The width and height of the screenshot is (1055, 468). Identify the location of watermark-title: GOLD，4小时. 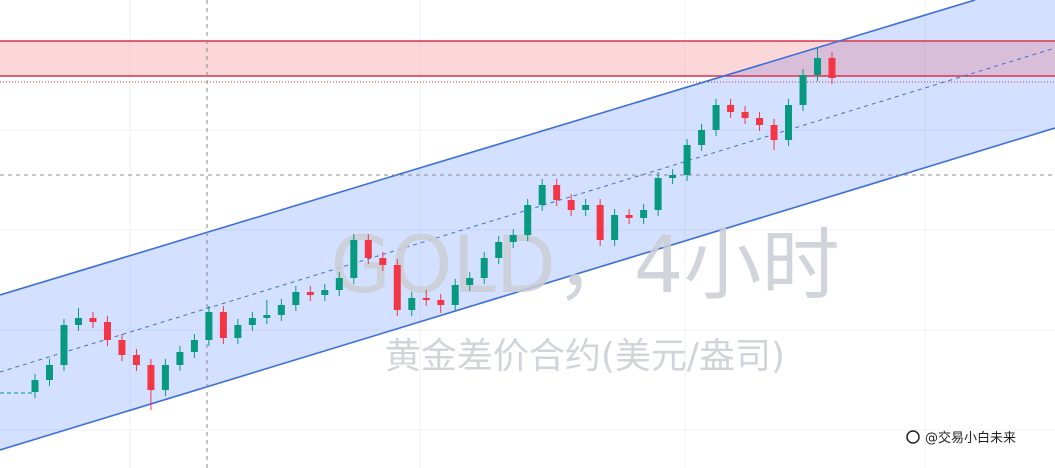
(585, 266).